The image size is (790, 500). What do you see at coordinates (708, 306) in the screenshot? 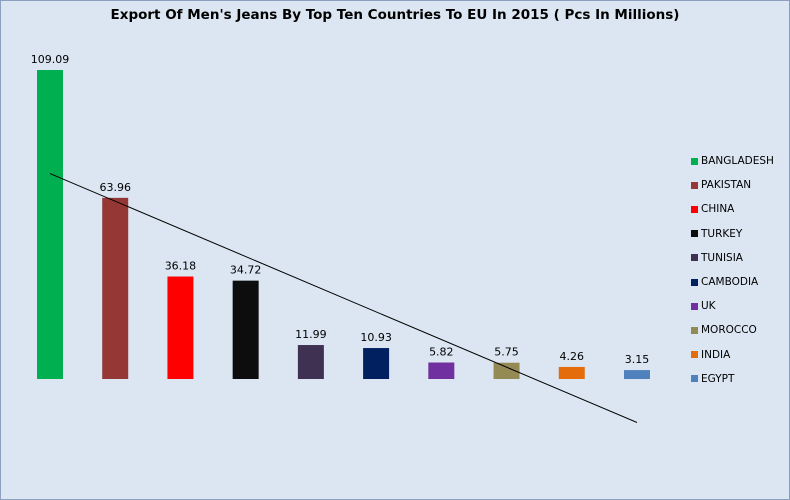
I see `legend-label: UK` at bounding box center [708, 306].